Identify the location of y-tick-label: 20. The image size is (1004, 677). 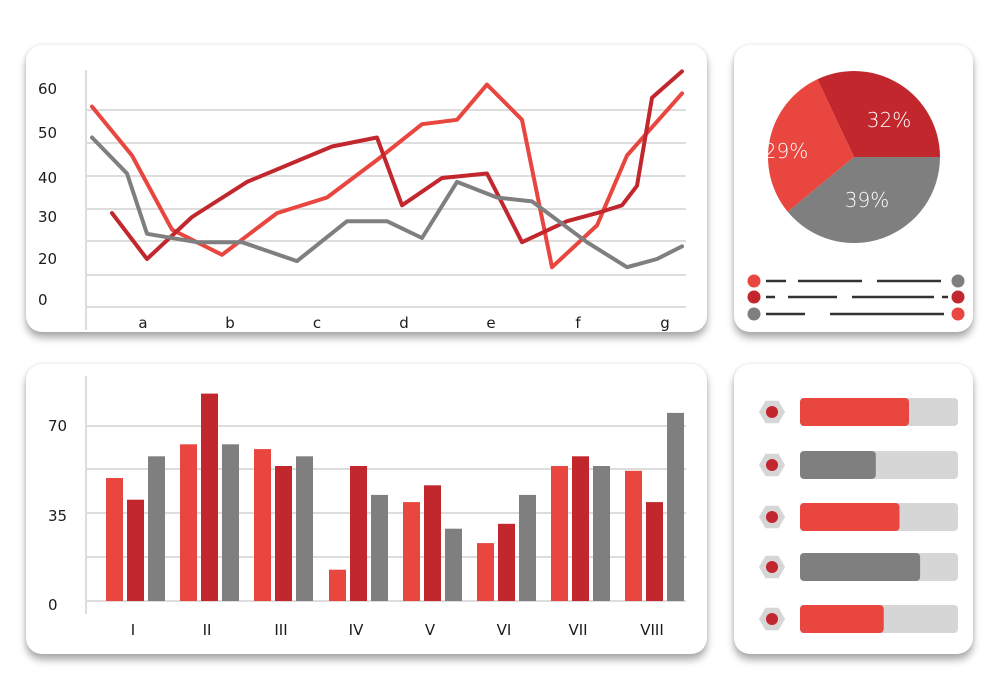
(47, 259).